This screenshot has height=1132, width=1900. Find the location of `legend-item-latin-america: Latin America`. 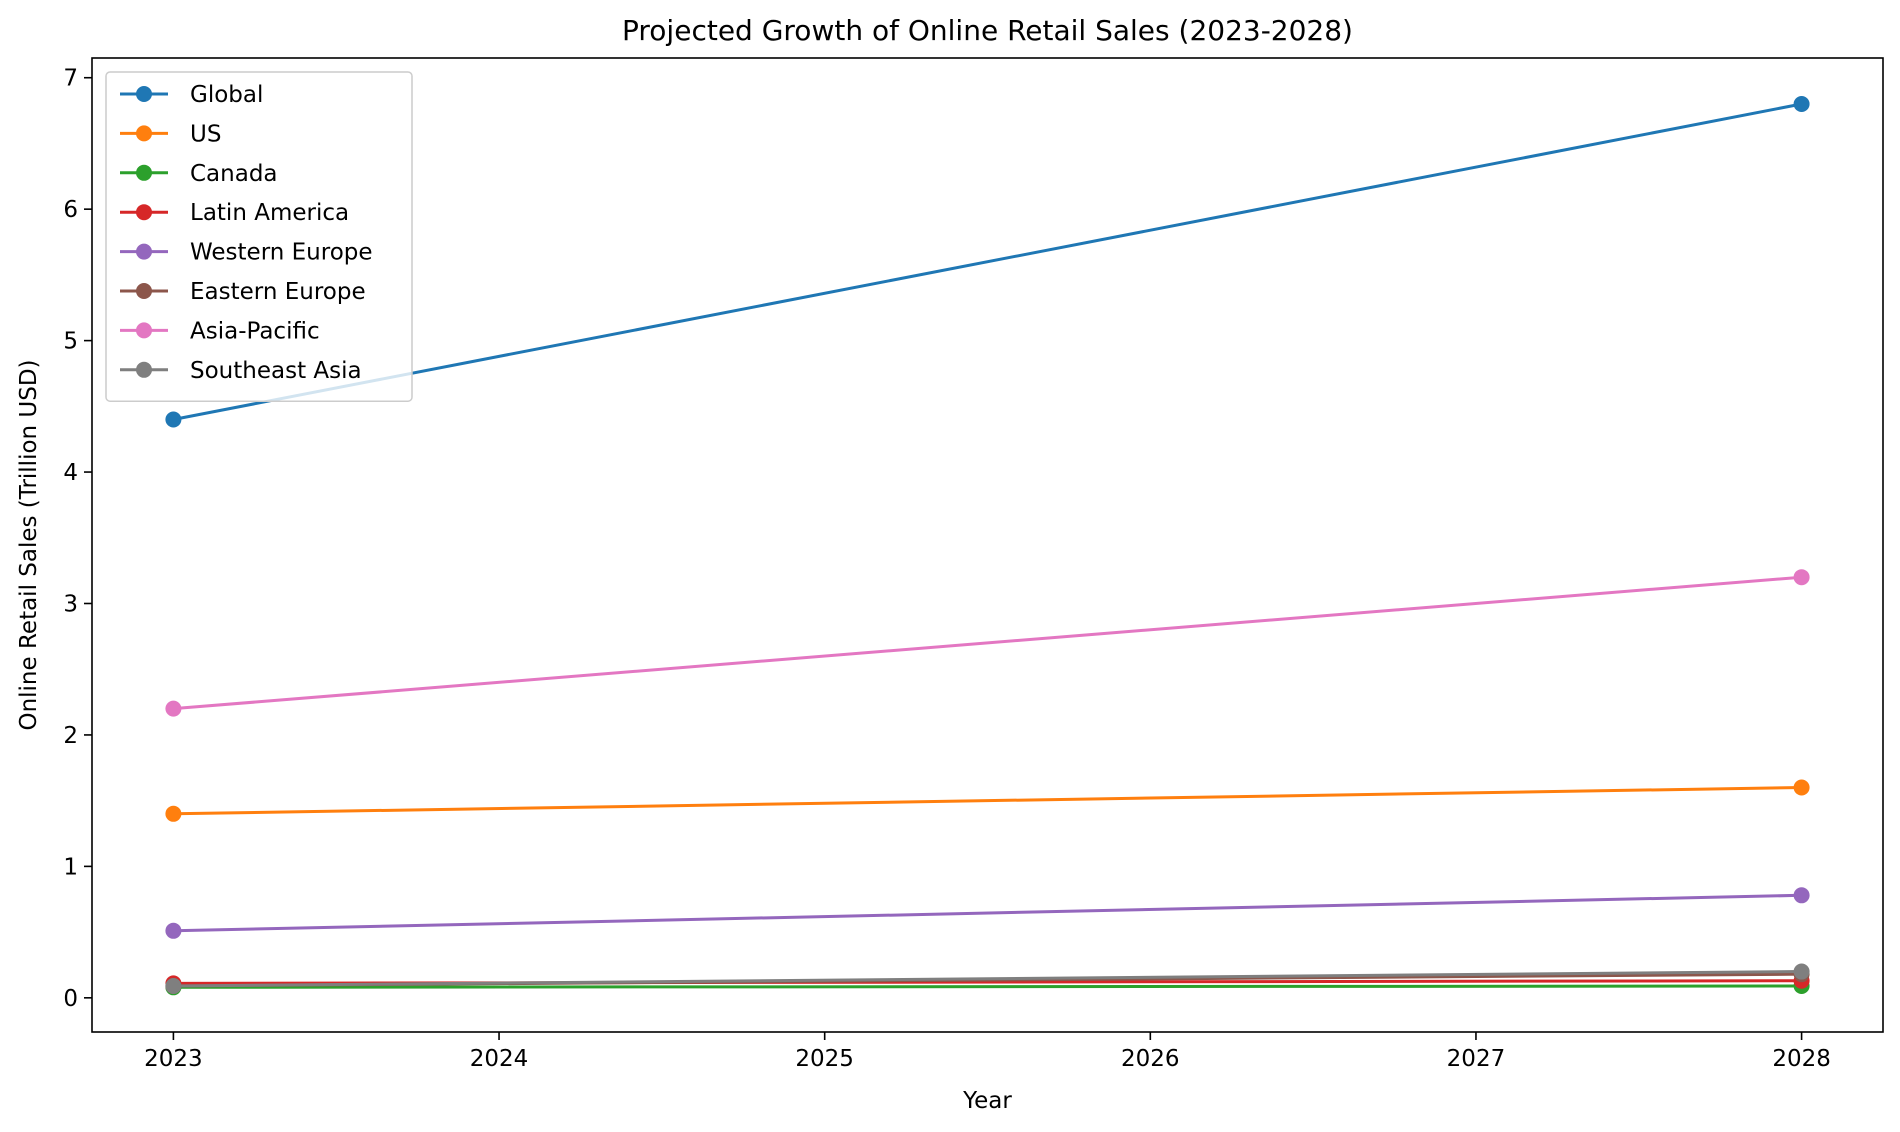

legend-item-latin-america: Latin America is located at coordinates (234, 213).